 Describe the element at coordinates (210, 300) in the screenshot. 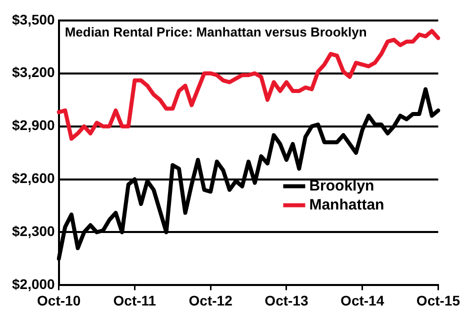

I see `x-tick-label: Oct-12` at that location.